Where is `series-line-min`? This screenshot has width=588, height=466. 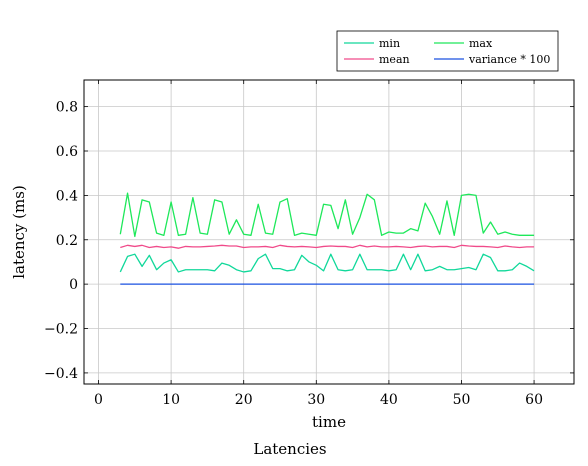
series-line-min is located at coordinates (327, 263).